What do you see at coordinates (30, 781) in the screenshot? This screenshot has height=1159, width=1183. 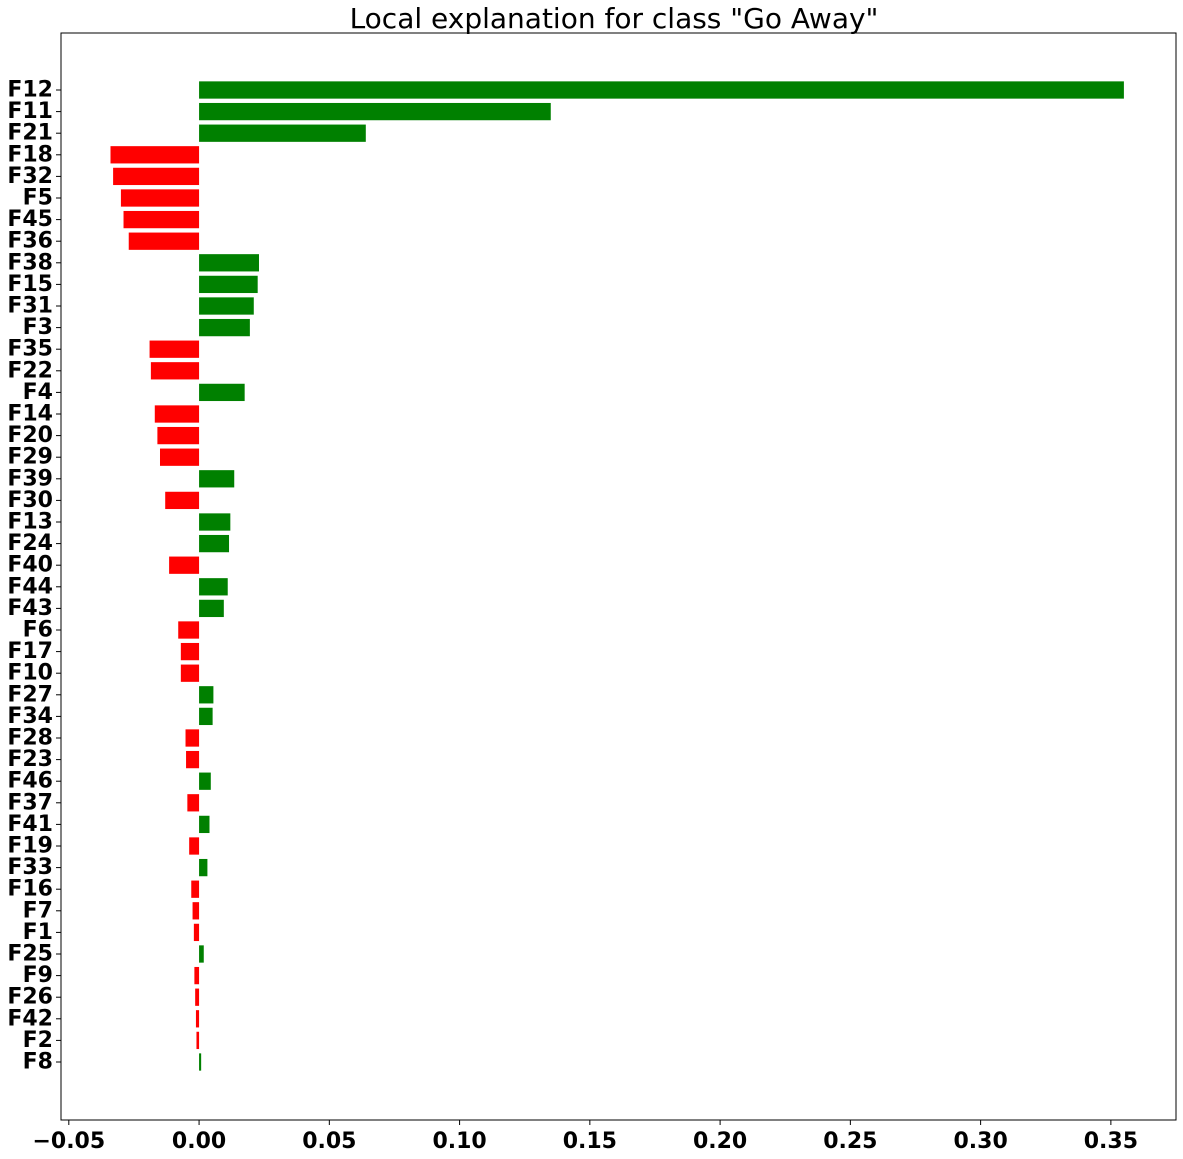 I see `category-label: F46` at bounding box center [30, 781].